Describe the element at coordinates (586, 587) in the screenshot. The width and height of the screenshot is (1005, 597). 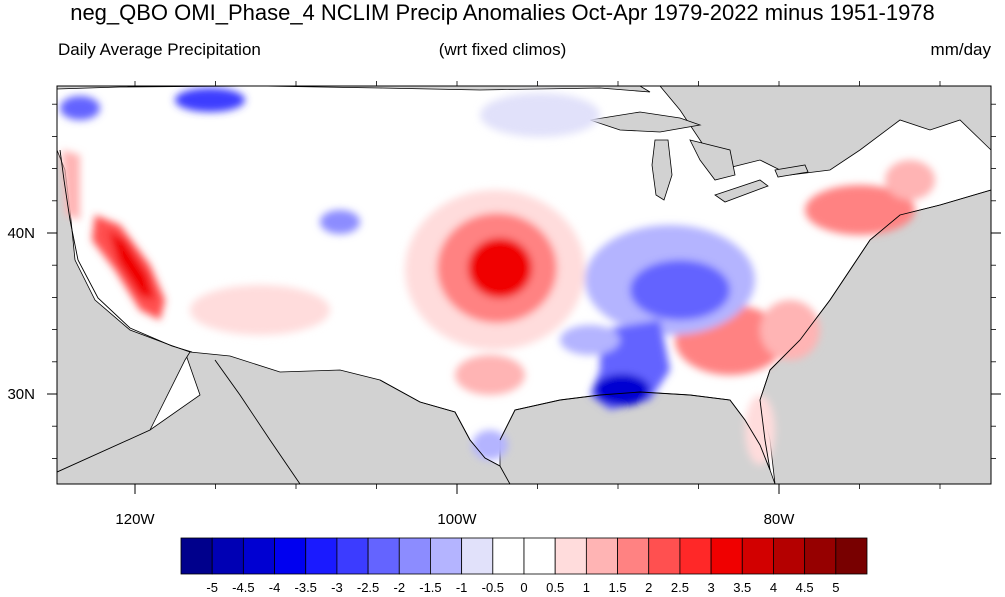
I see `colorbar-label: 1` at that location.